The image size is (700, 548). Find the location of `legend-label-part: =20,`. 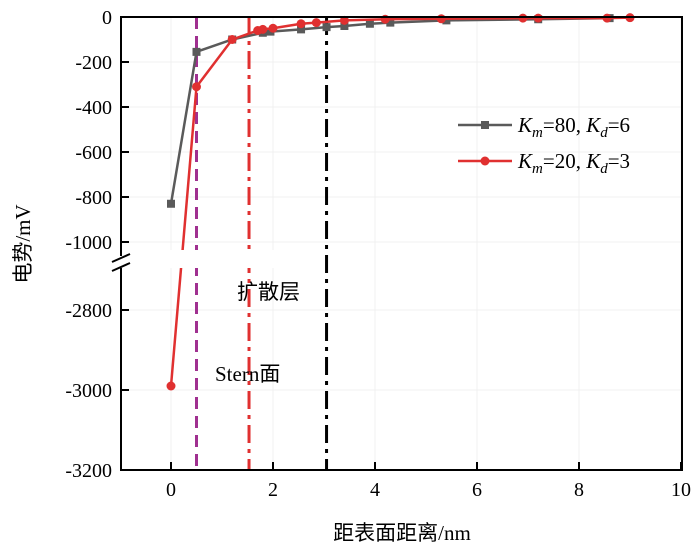

legend-label-part: =20, is located at coordinates (564, 161).